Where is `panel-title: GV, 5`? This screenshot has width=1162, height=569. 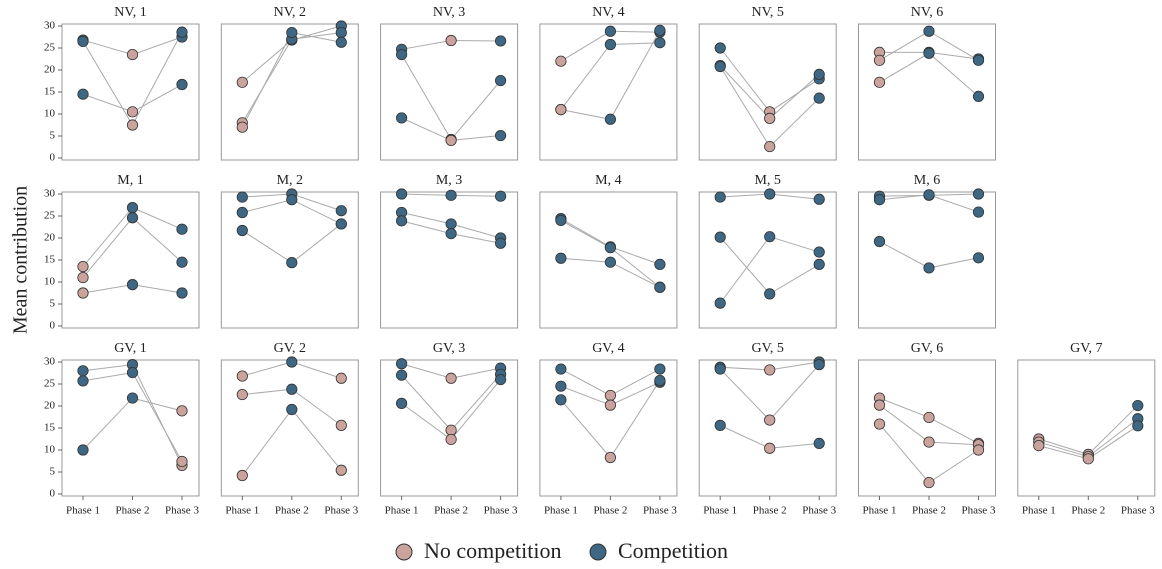 panel-title: GV, 5 is located at coordinates (767, 348).